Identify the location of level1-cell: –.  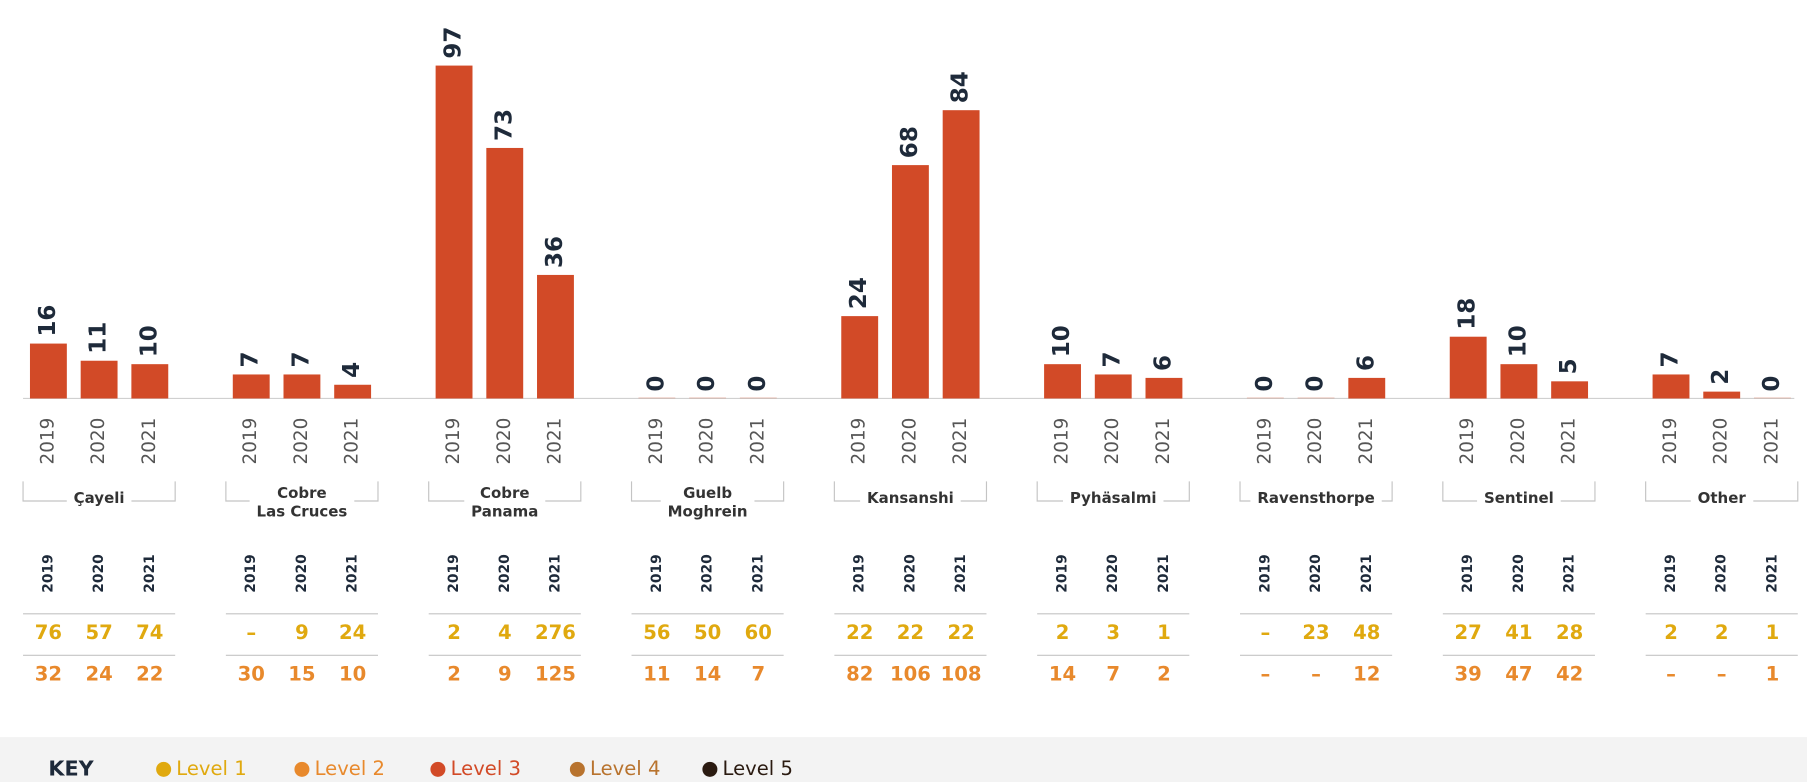
(251, 632).